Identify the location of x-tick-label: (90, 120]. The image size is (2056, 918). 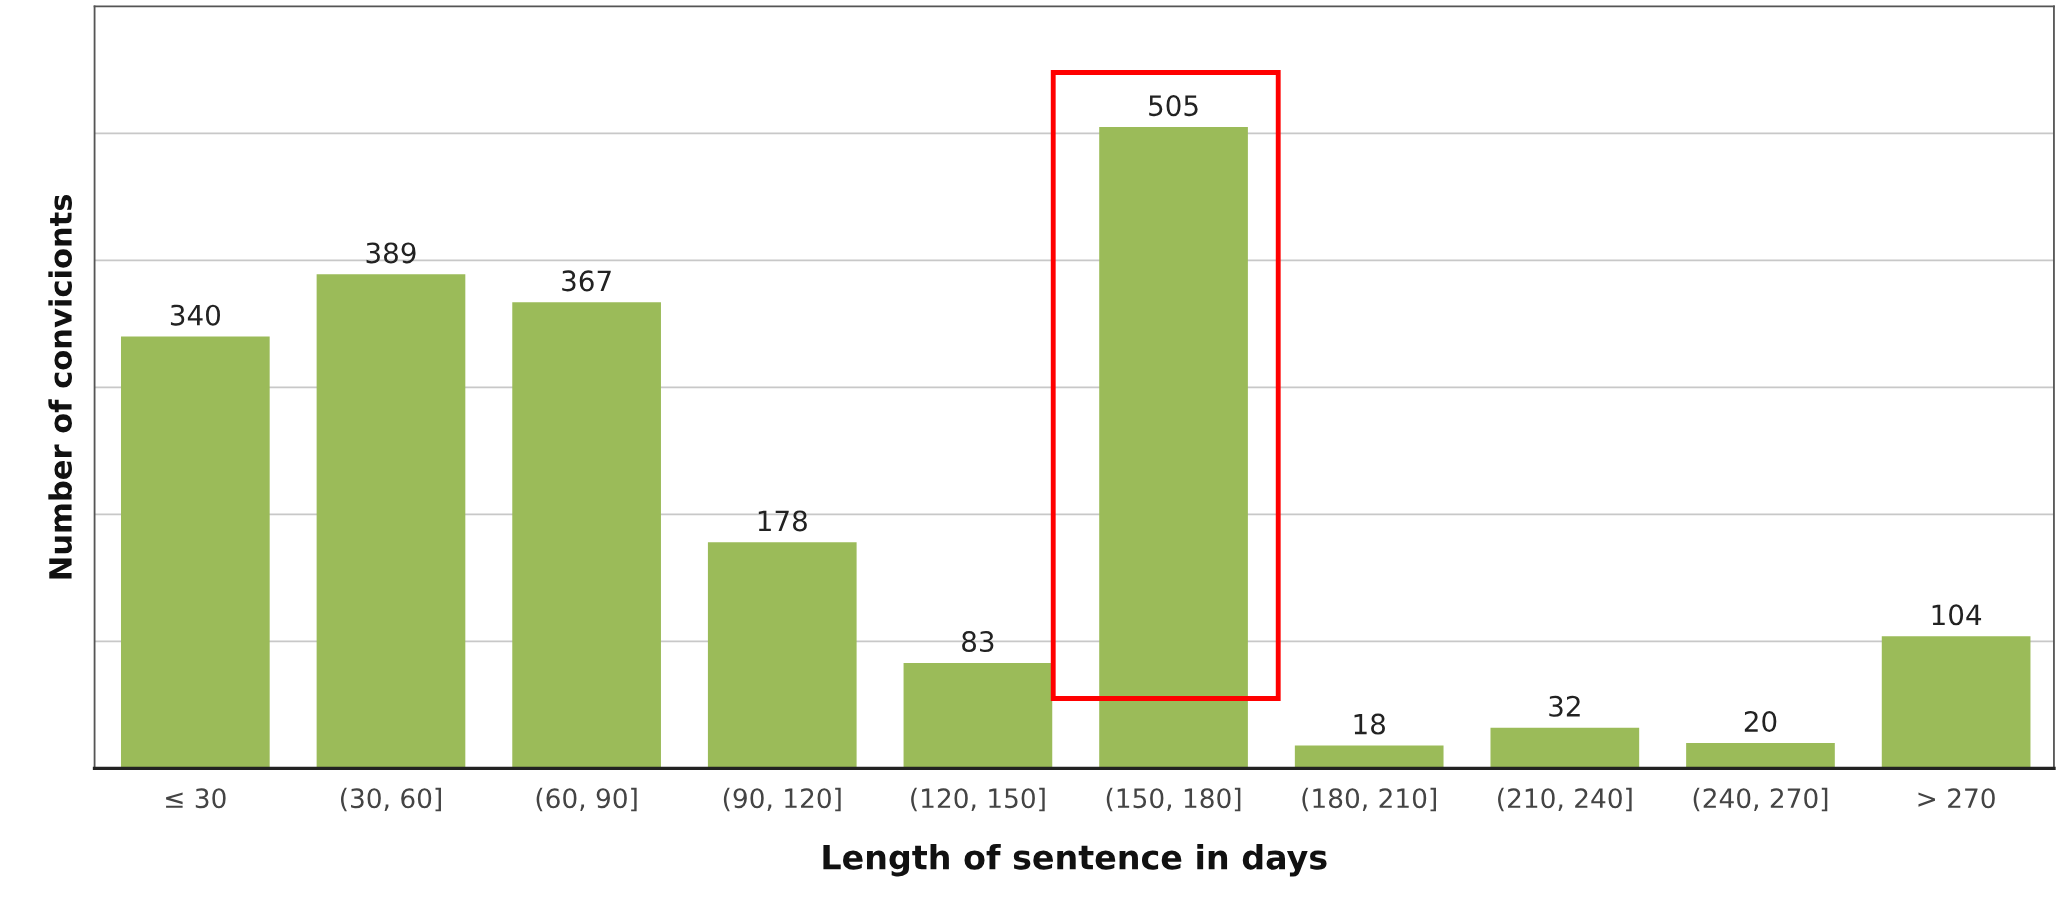
(782, 799).